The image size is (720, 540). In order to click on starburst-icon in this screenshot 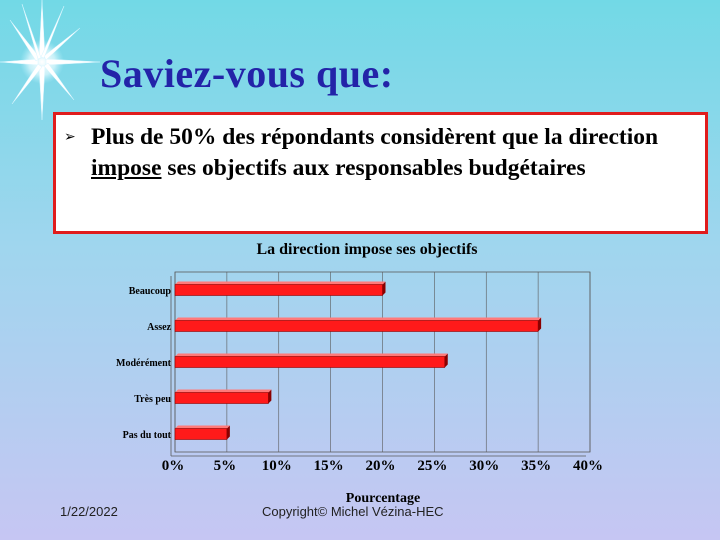, I will do `click(50, 60)`.